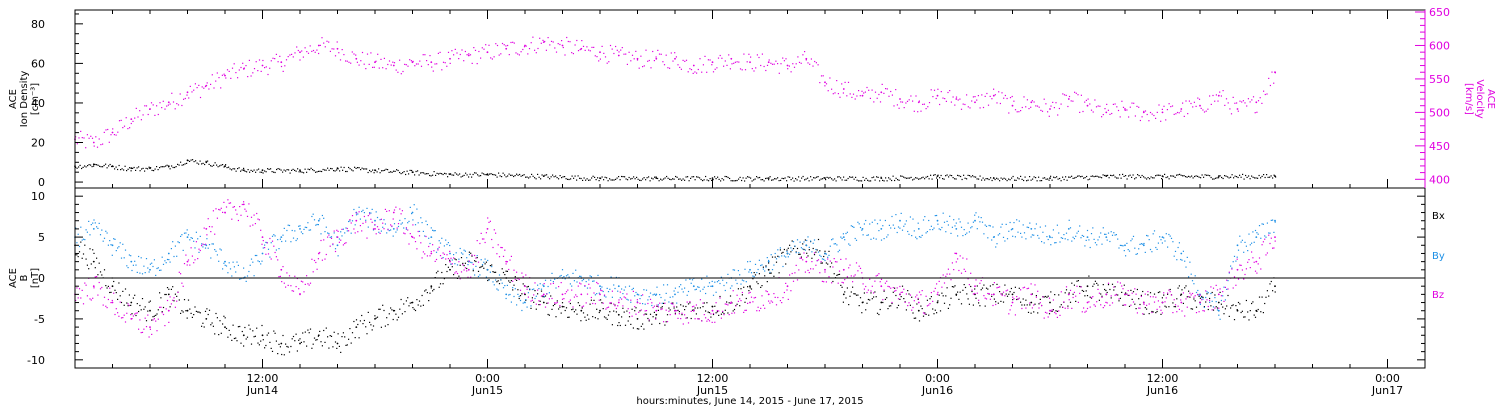  Describe the element at coordinates (263, 378) in the screenshot. I see `x-tick-label: 12:00` at that location.